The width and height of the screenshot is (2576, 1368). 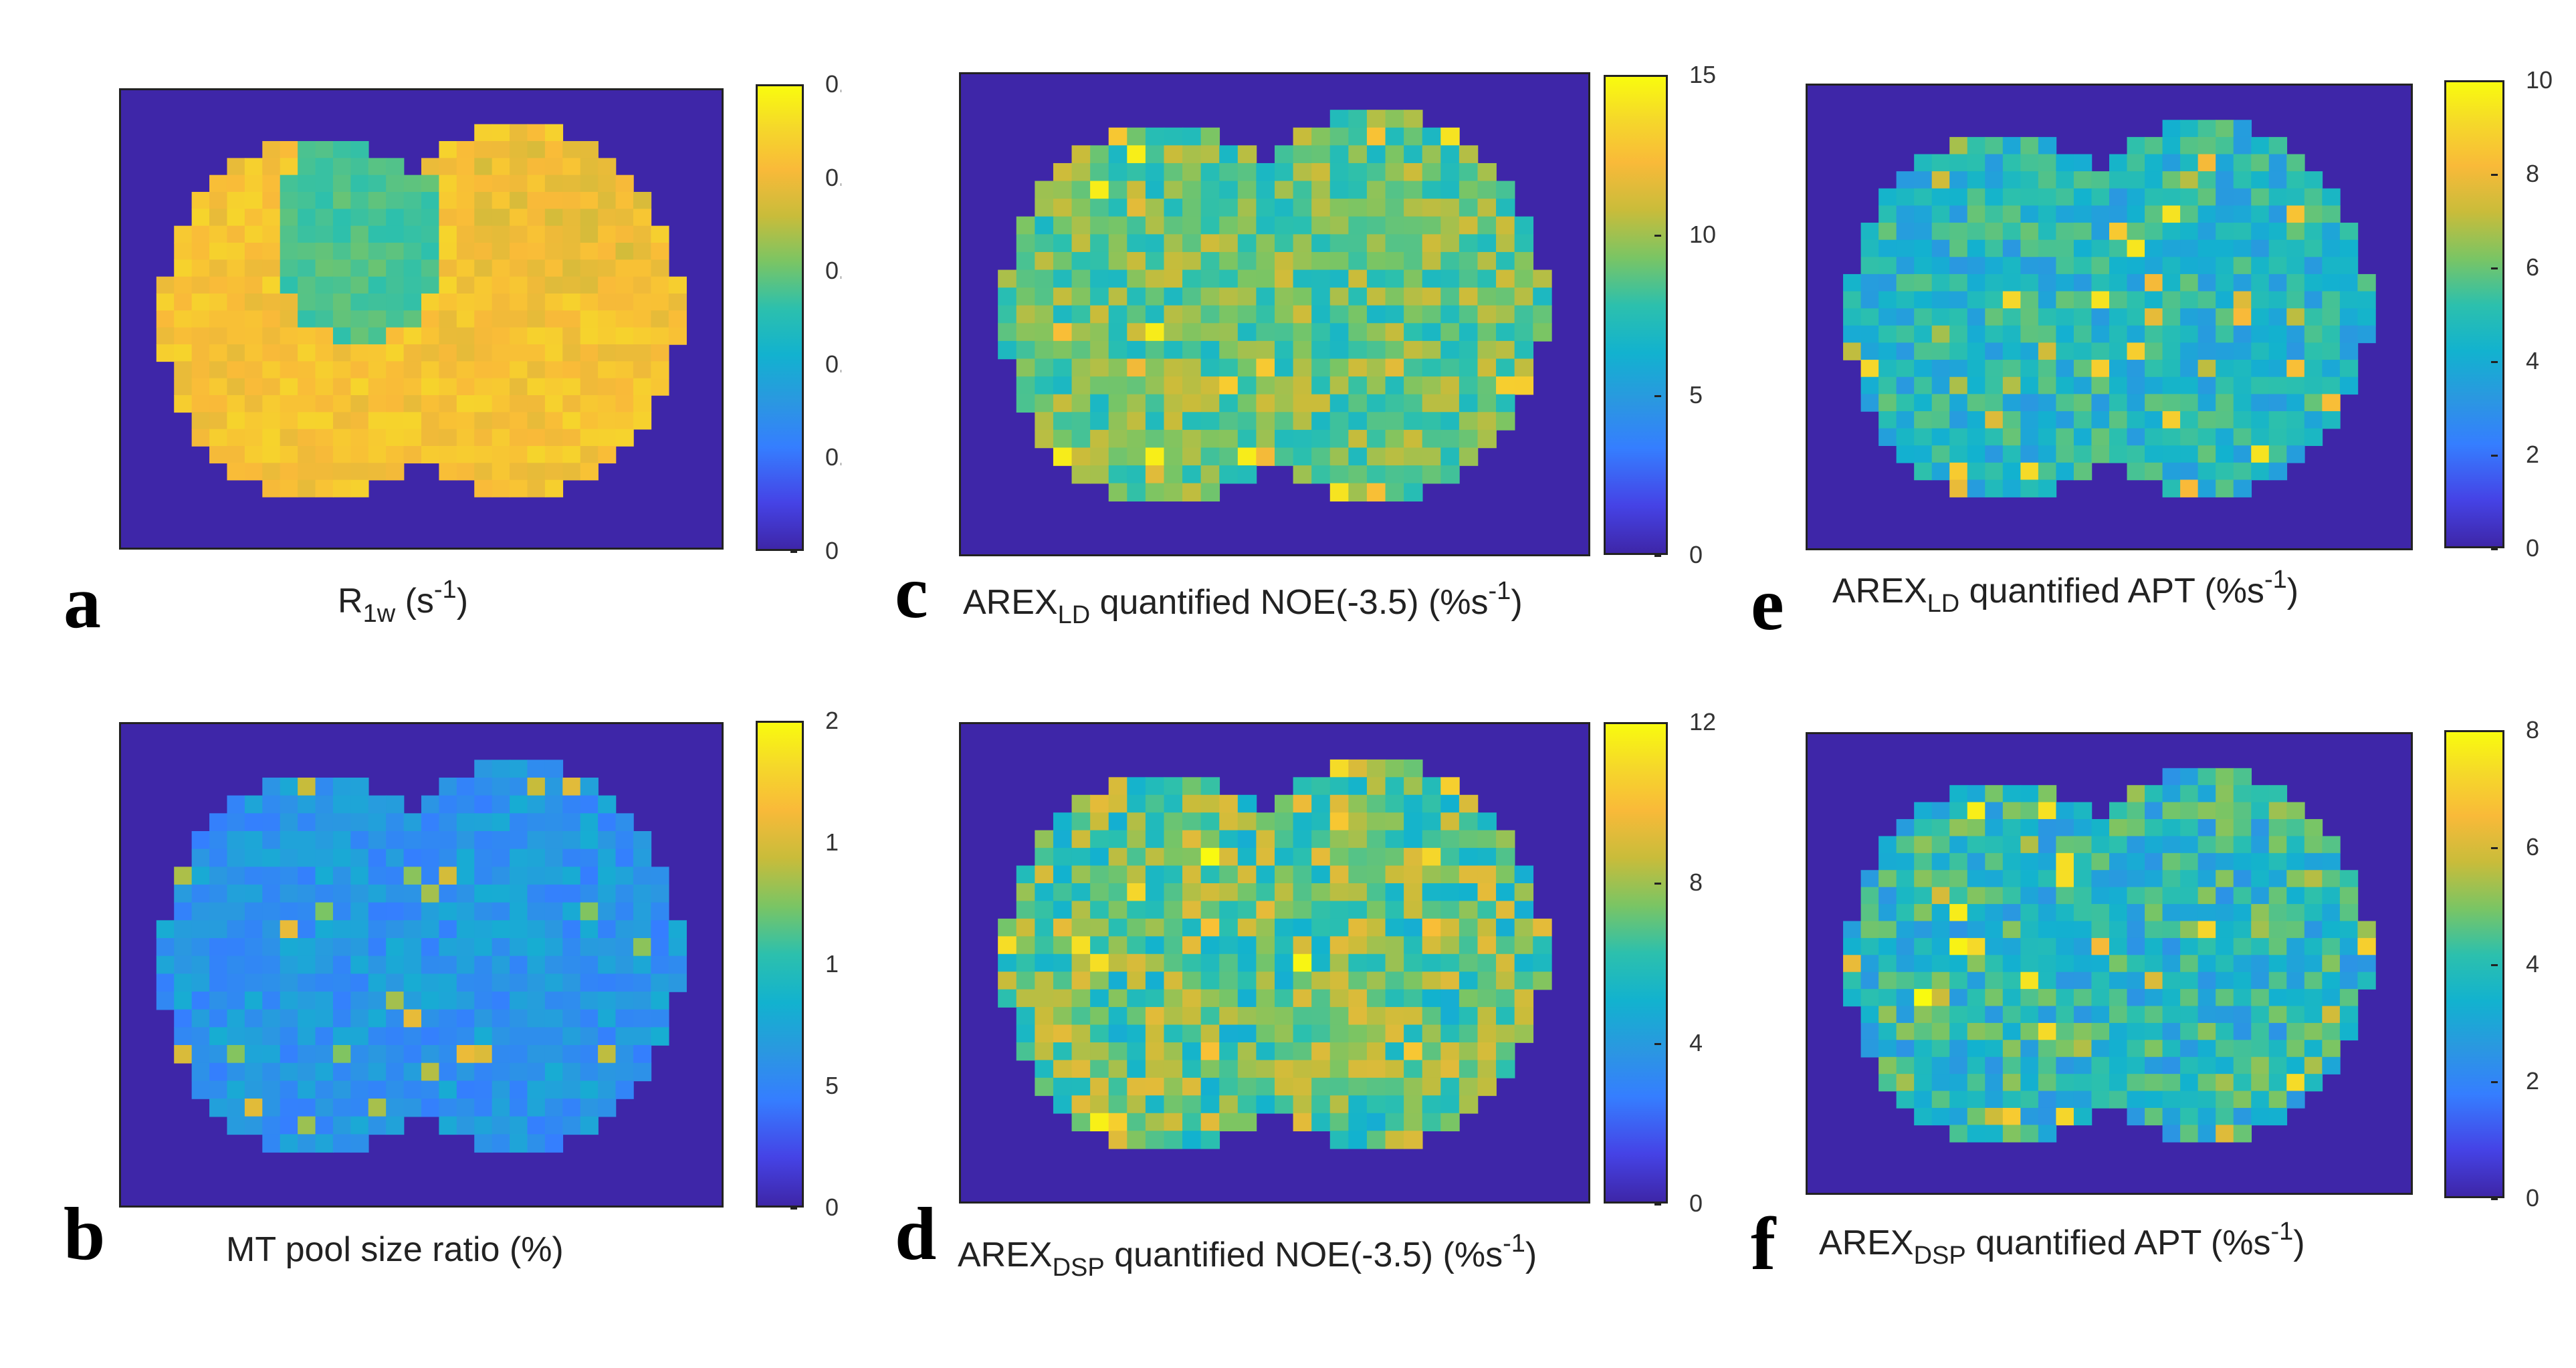 I want to click on panel-letter: f, so click(x=1763, y=1244).